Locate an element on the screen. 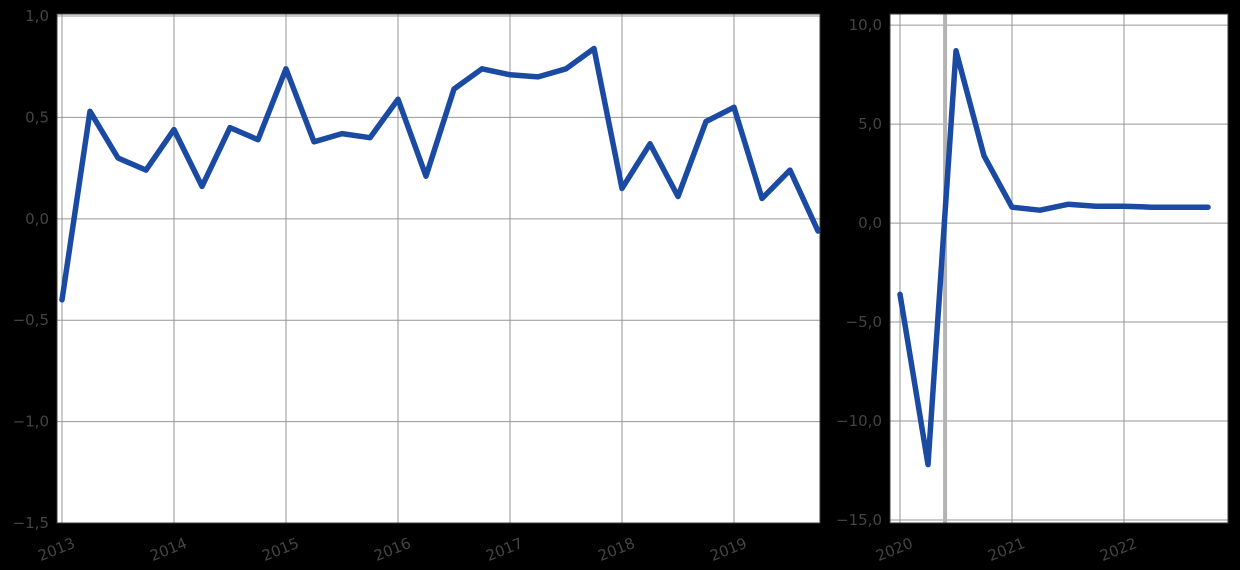  left-panel-xtick-label-3: 2016 is located at coordinates (392, 549).